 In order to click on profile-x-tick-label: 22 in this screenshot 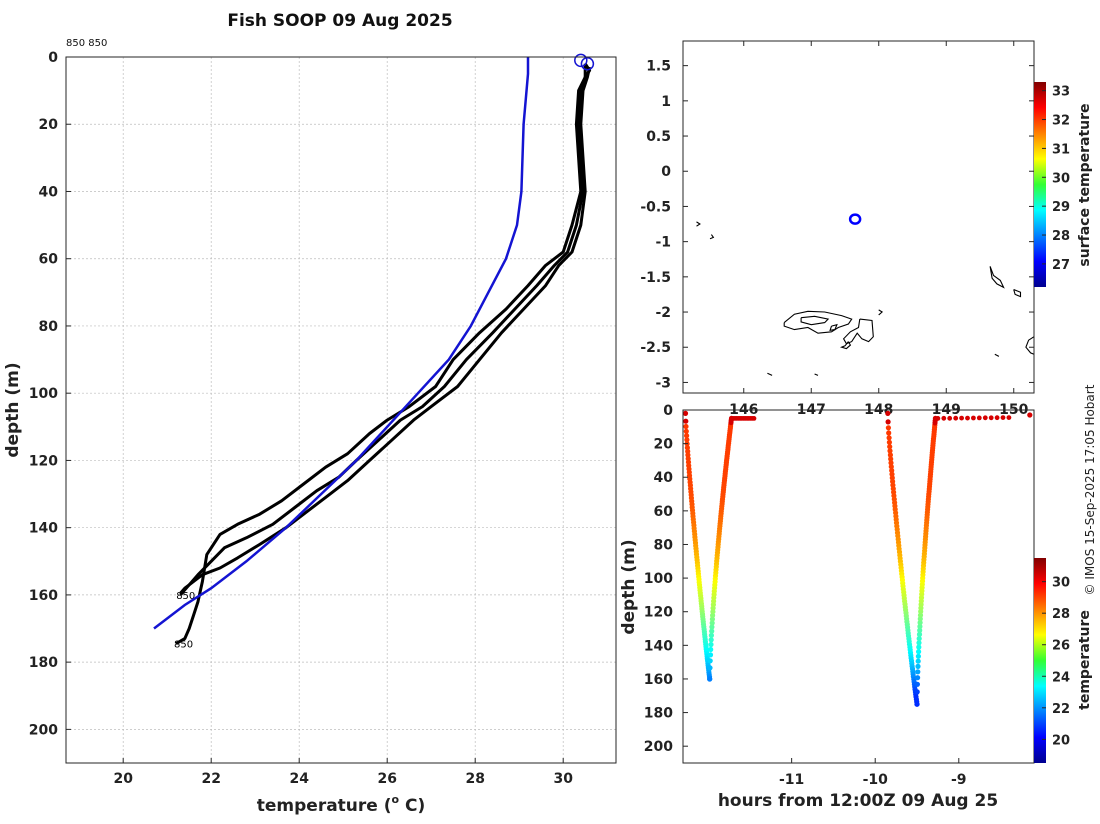, I will do `click(210, 779)`.